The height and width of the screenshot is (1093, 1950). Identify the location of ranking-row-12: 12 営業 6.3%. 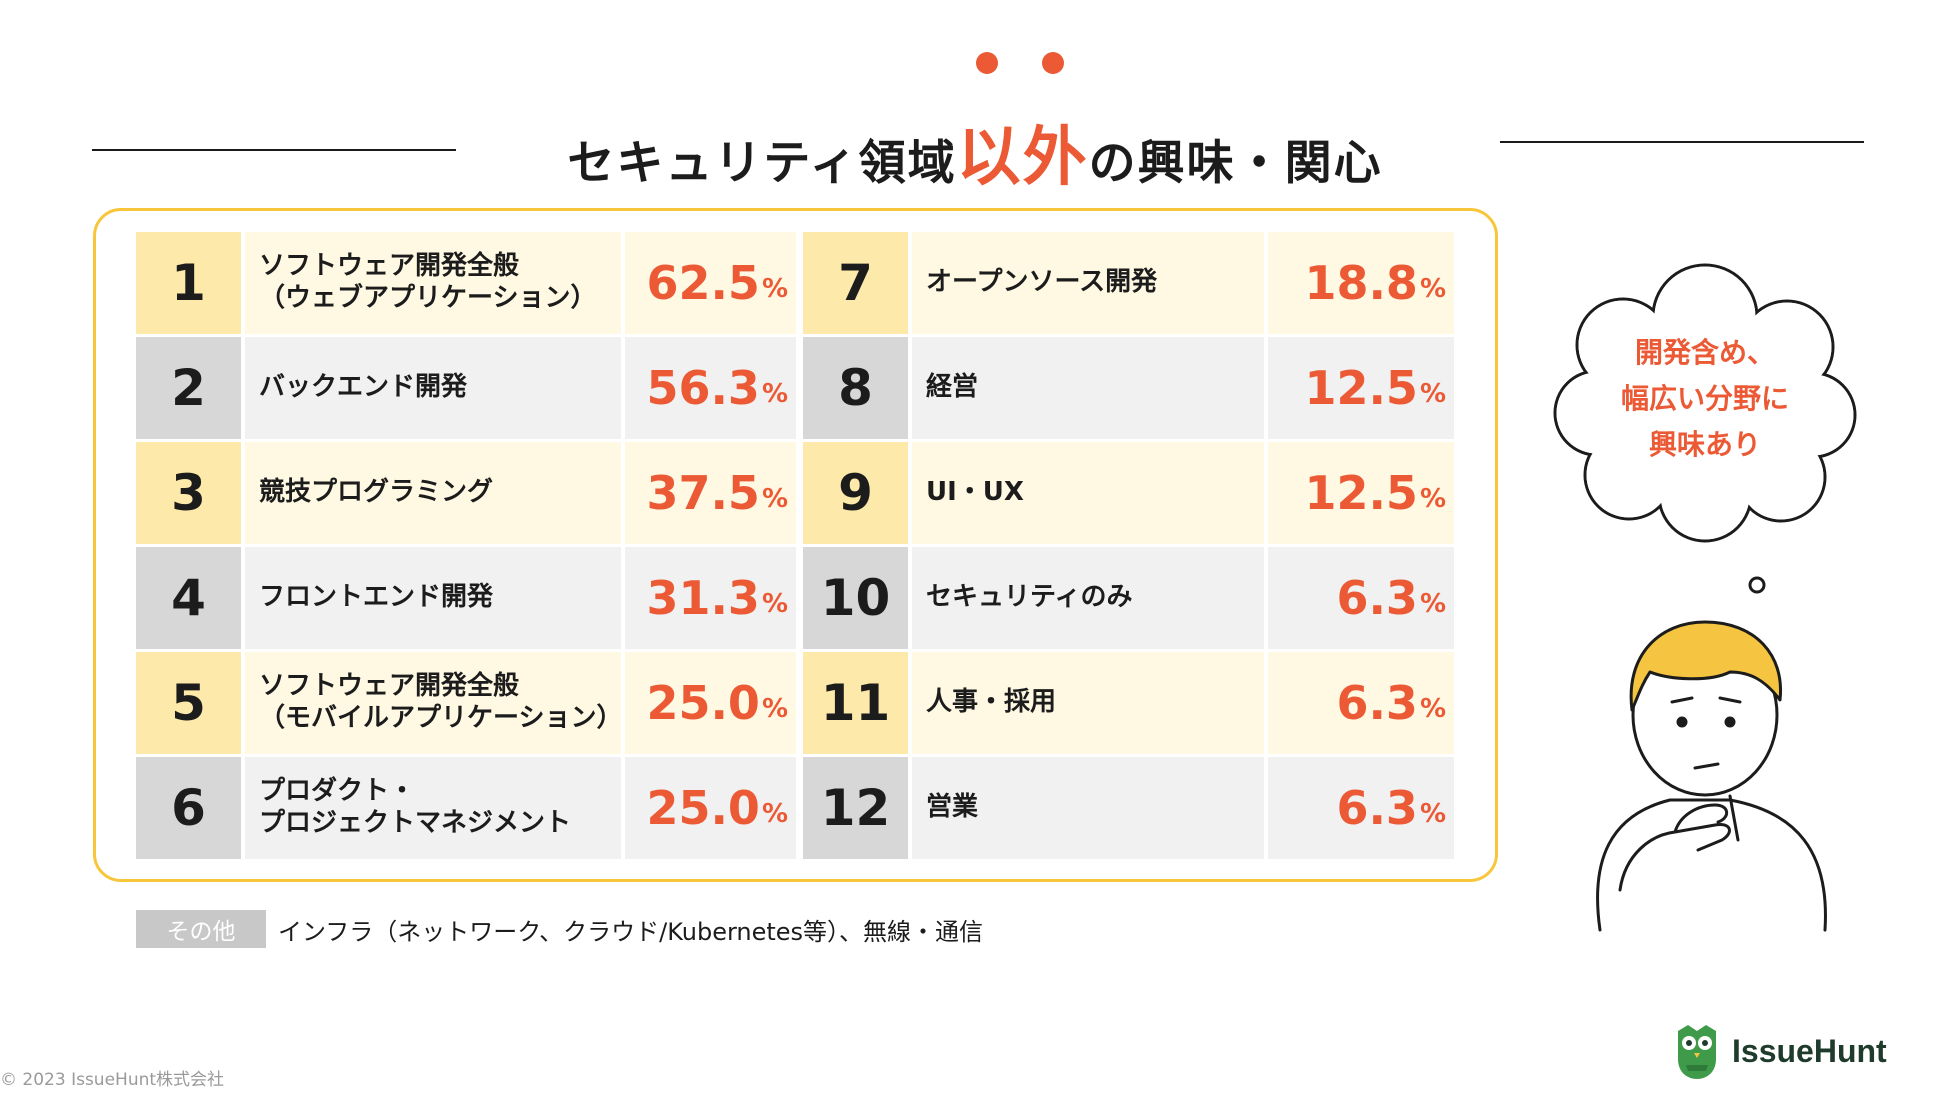
(1128, 808).